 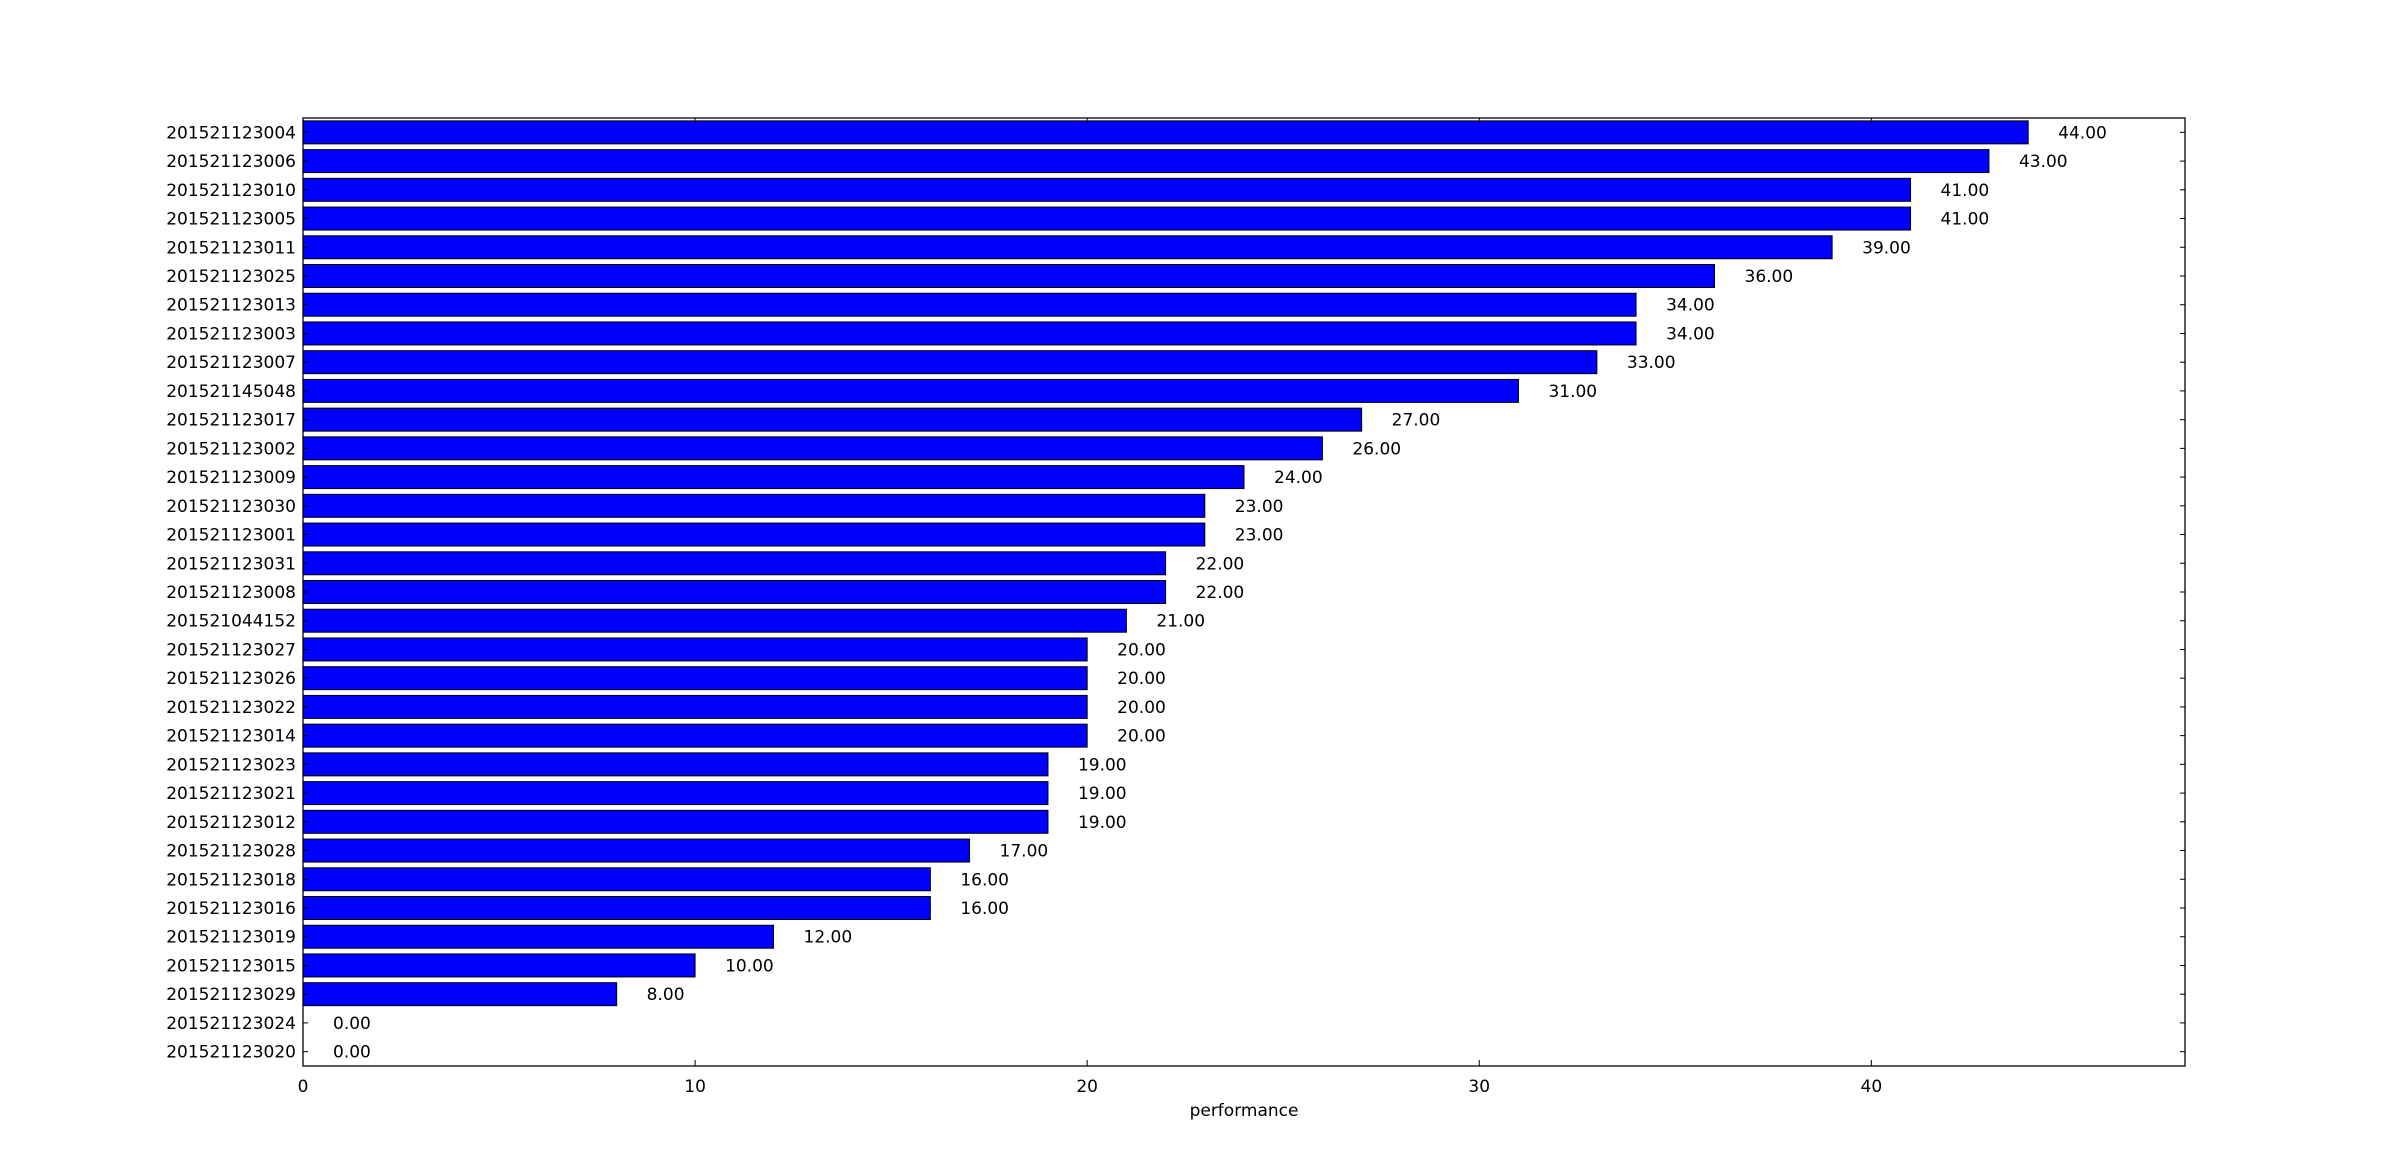 What do you see at coordinates (1479, 1087) in the screenshot?
I see `x-tick-label: 30` at bounding box center [1479, 1087].